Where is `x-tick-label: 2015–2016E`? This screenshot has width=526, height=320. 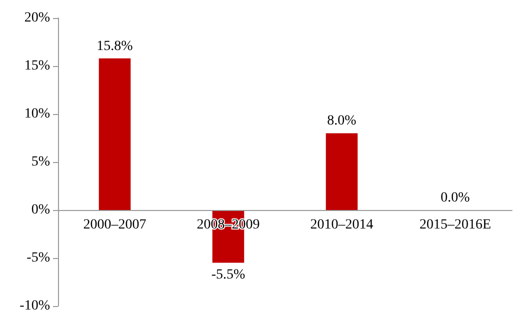
x-tick-label: 2015–2016E is located at coordinates (455, 225).